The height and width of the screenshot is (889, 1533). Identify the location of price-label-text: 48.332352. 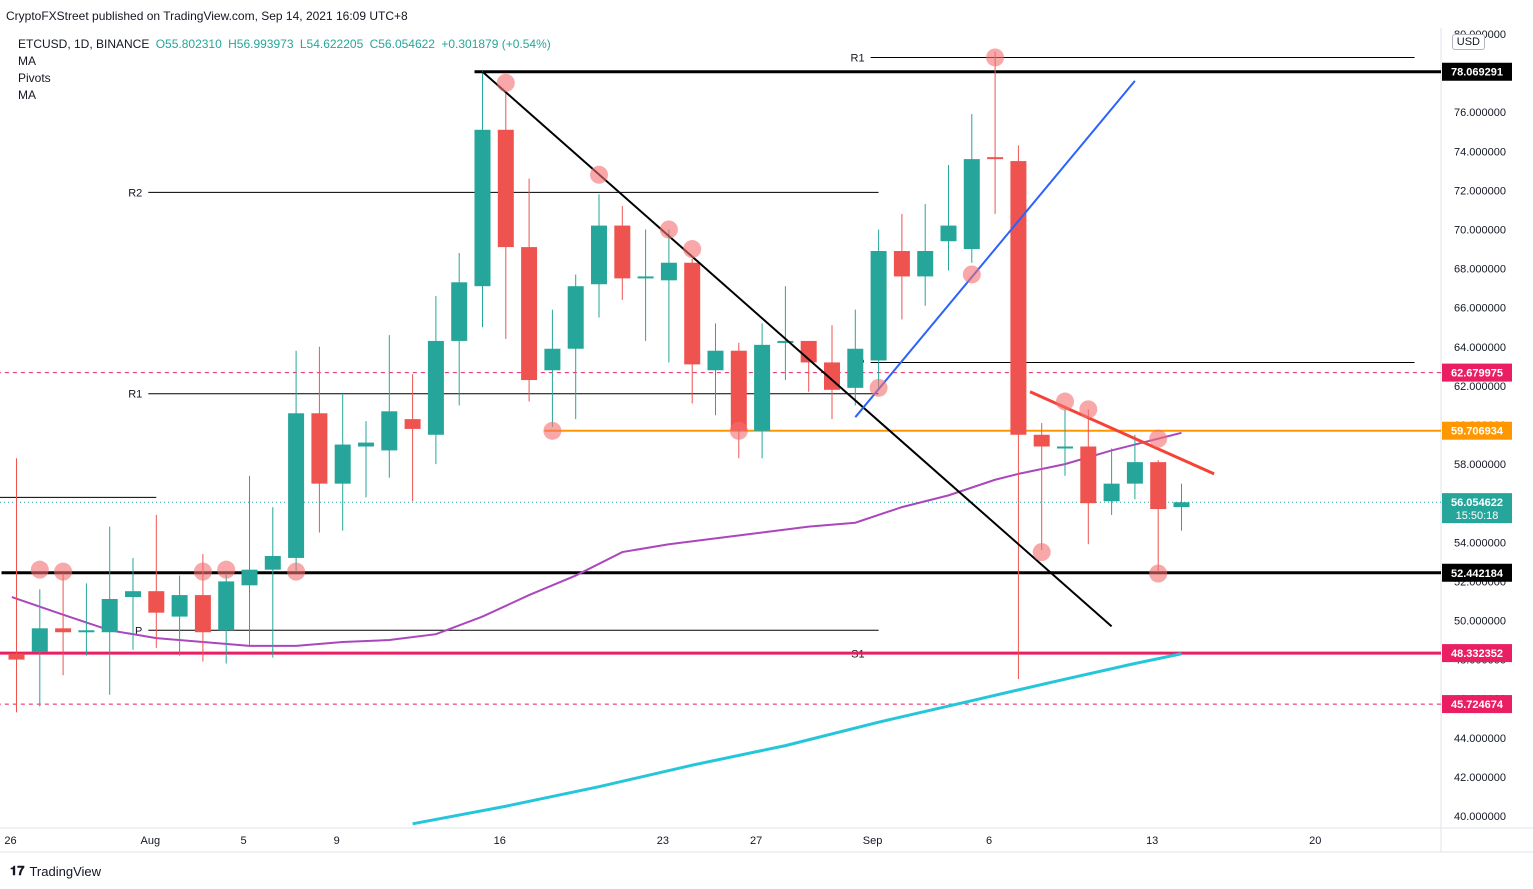
(1477, 654).